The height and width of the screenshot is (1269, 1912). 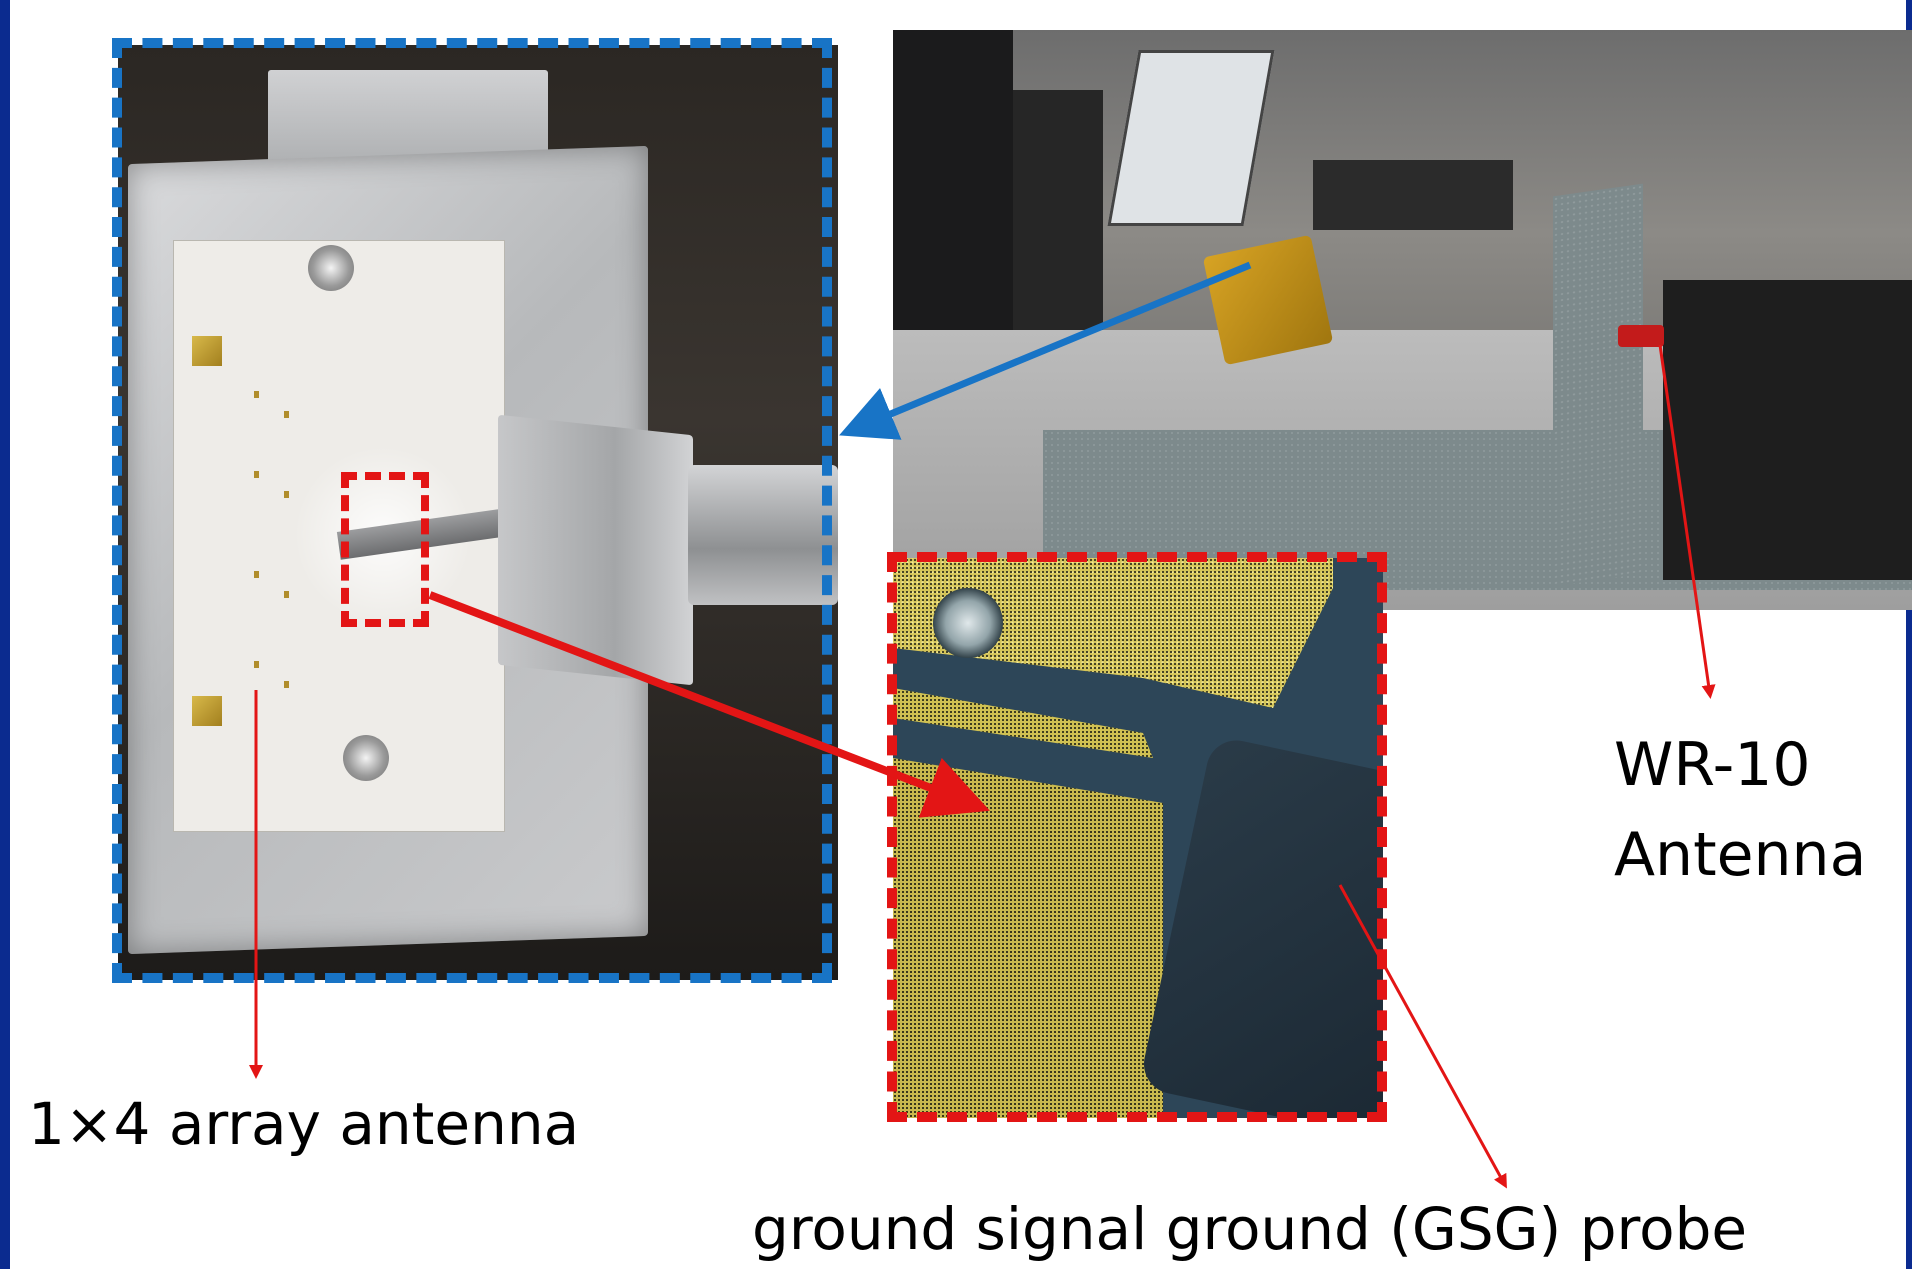 I want to click on zoom-highlight-box, so click(x=1137, y=837).